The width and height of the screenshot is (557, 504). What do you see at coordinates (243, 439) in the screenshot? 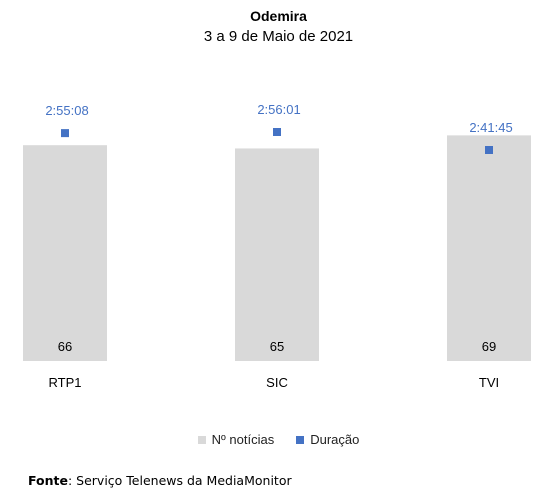
I see `legend-label-news-count: Nº notícias` at bounding box center [243, 439].